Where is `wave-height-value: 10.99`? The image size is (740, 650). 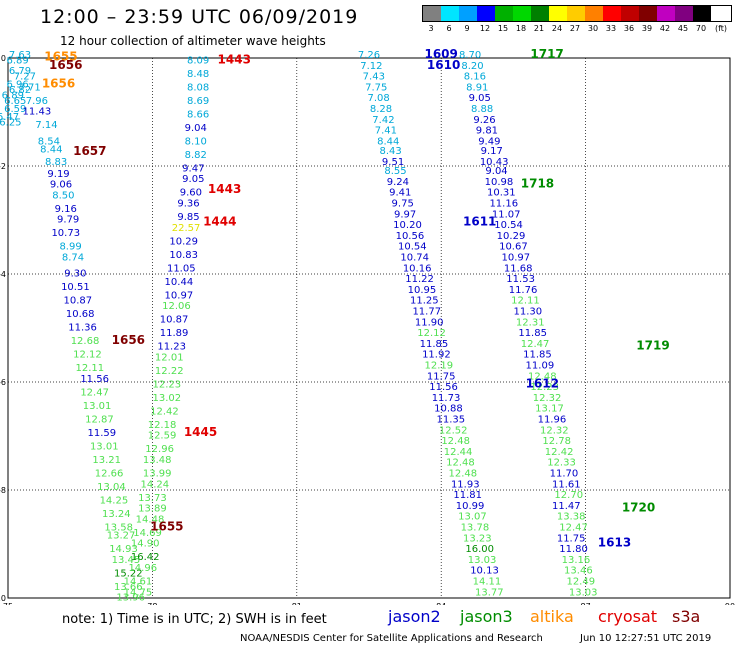 wave-height-value: 10.99 is located at coordinates (470, 506).